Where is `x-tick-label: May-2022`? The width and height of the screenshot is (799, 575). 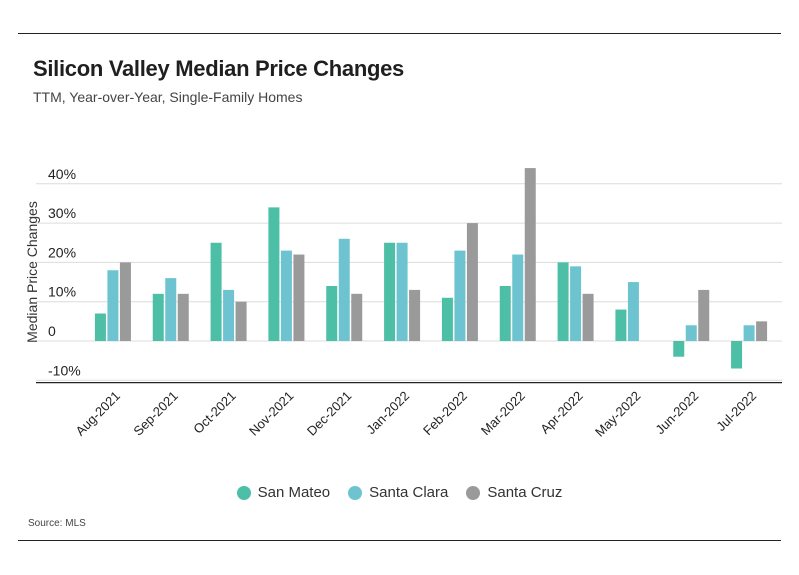
x-tick-label: May-2022 is located at coordinates (617, 413).